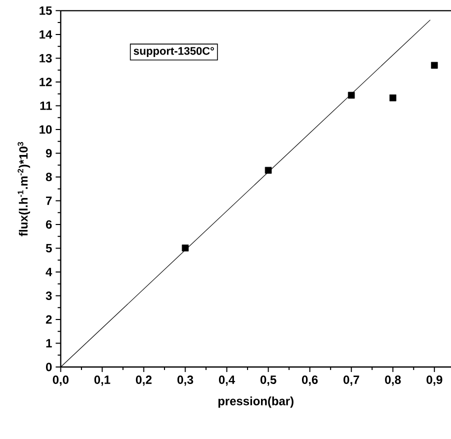 The width and height of the screenshot is (451, 439). What do you see at coordinates (46, 106) in the screenshot?
I see `y-tick-label: 11` at bounding box center [46, 106].